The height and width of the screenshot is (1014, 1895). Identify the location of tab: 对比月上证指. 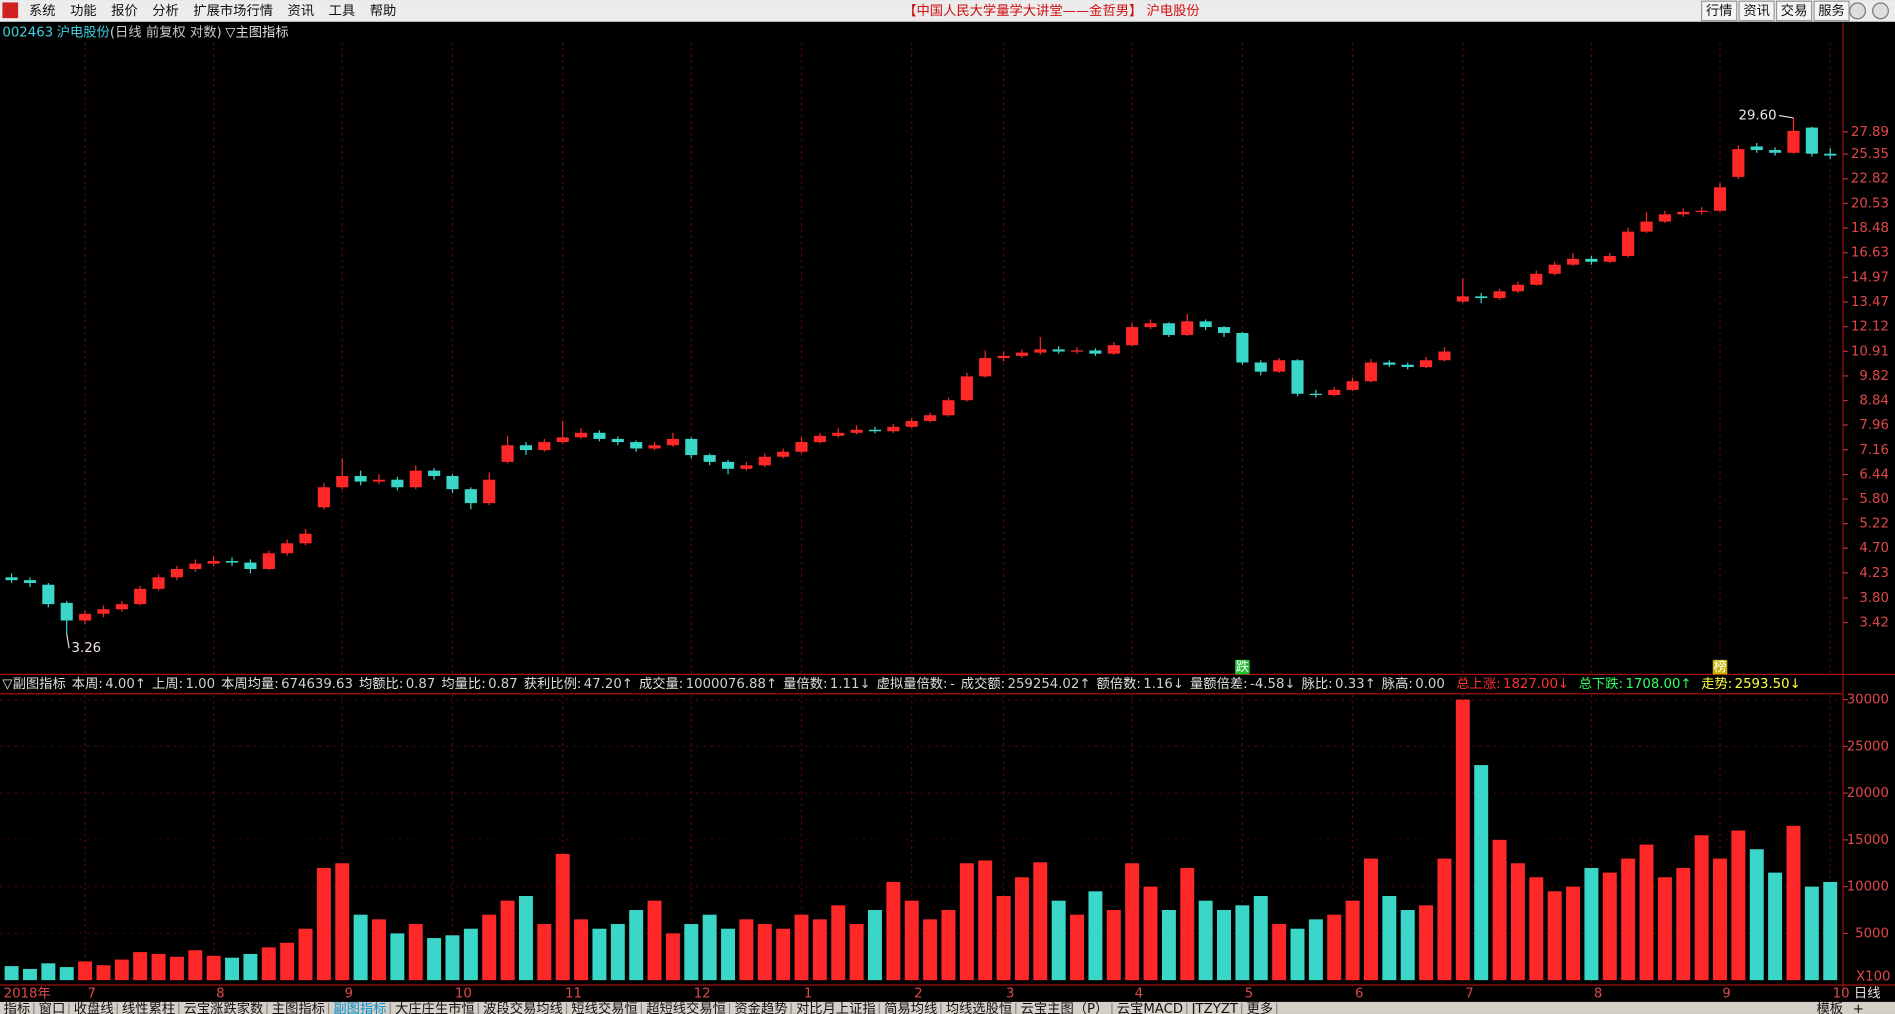
(836, 1007).